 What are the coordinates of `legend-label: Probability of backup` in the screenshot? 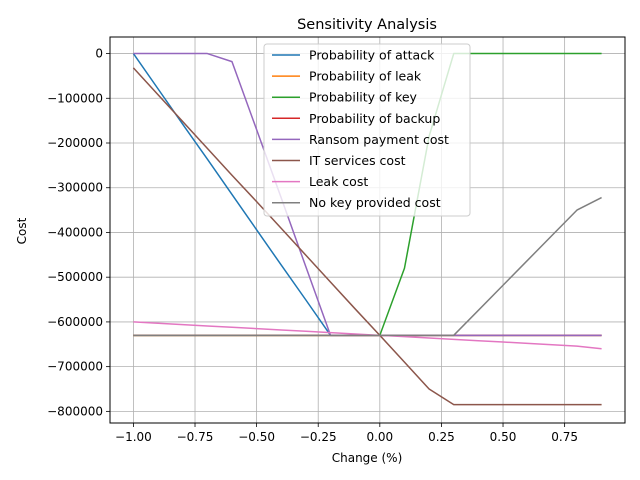 It's located at (374, 118).